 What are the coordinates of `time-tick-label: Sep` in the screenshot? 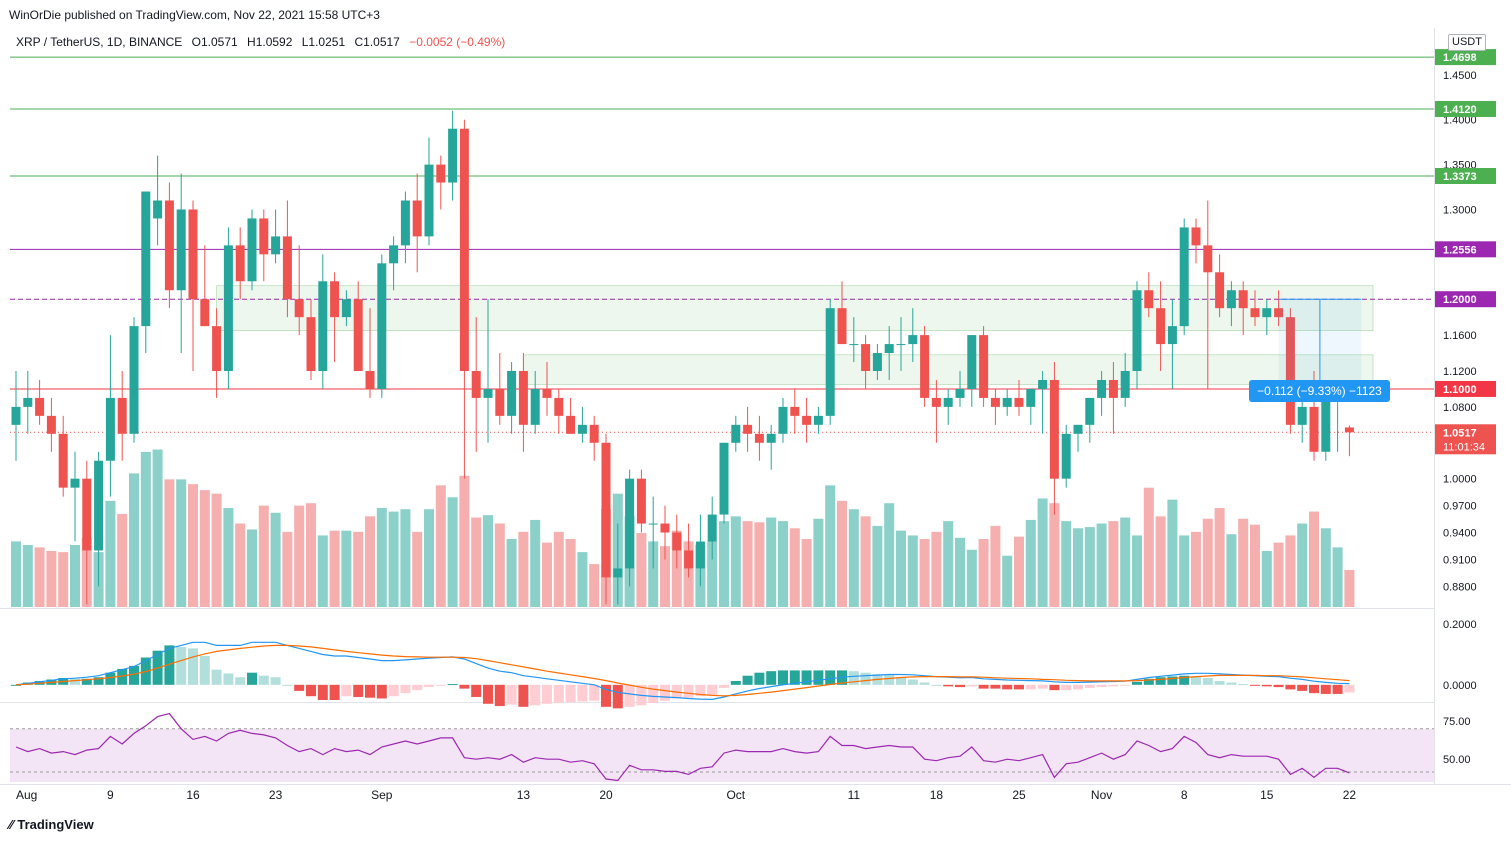 It's located at (382, 795).